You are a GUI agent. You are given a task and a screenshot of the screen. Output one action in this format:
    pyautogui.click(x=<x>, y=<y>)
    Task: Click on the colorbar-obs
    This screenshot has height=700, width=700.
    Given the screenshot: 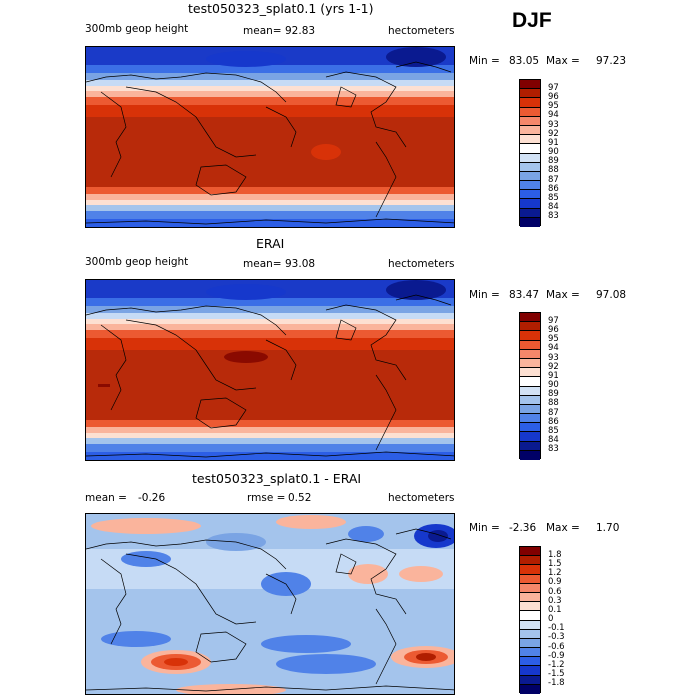 What is the action you would take?
    pyautogui.click(x=530, y=386)
    